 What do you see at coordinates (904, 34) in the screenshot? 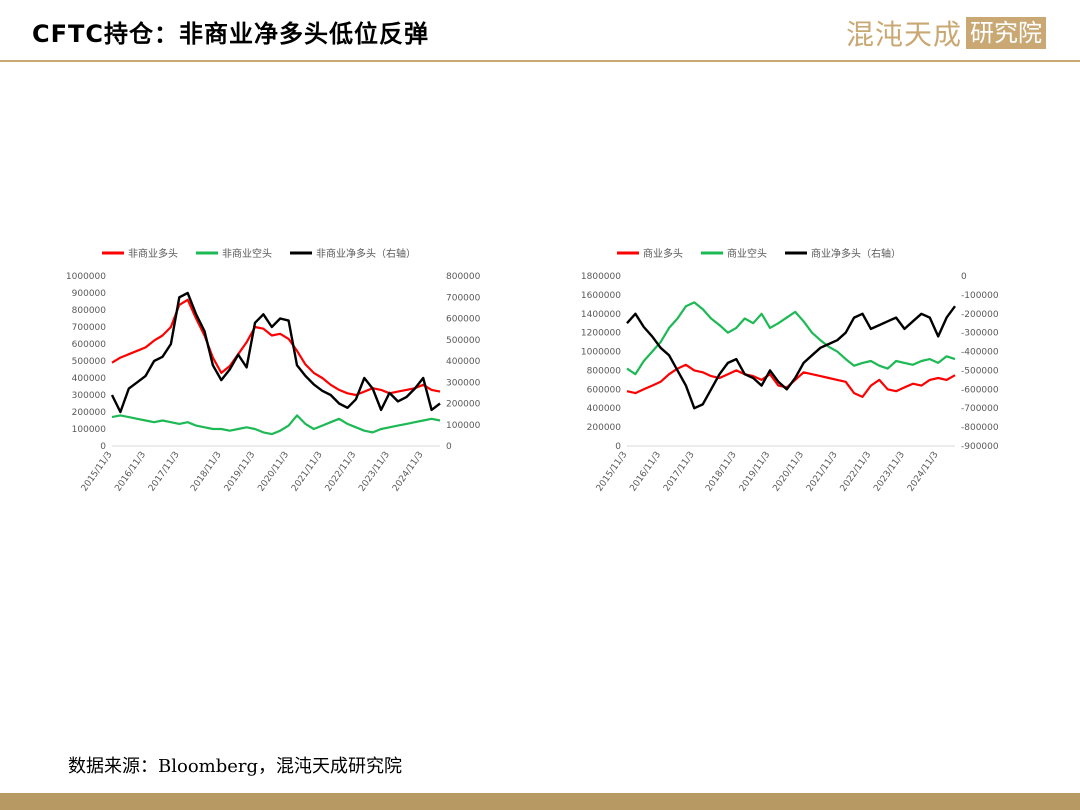
I see `logo-text: 混沌天成` at bounding box center [904, 34].